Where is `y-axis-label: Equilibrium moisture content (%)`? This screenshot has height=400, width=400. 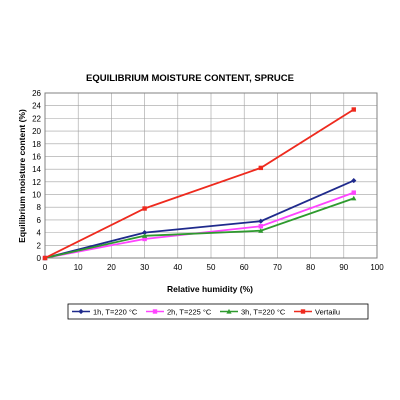
y-axis-label: Equilibrium moisture content (%) is located at coordinates (22, 176).